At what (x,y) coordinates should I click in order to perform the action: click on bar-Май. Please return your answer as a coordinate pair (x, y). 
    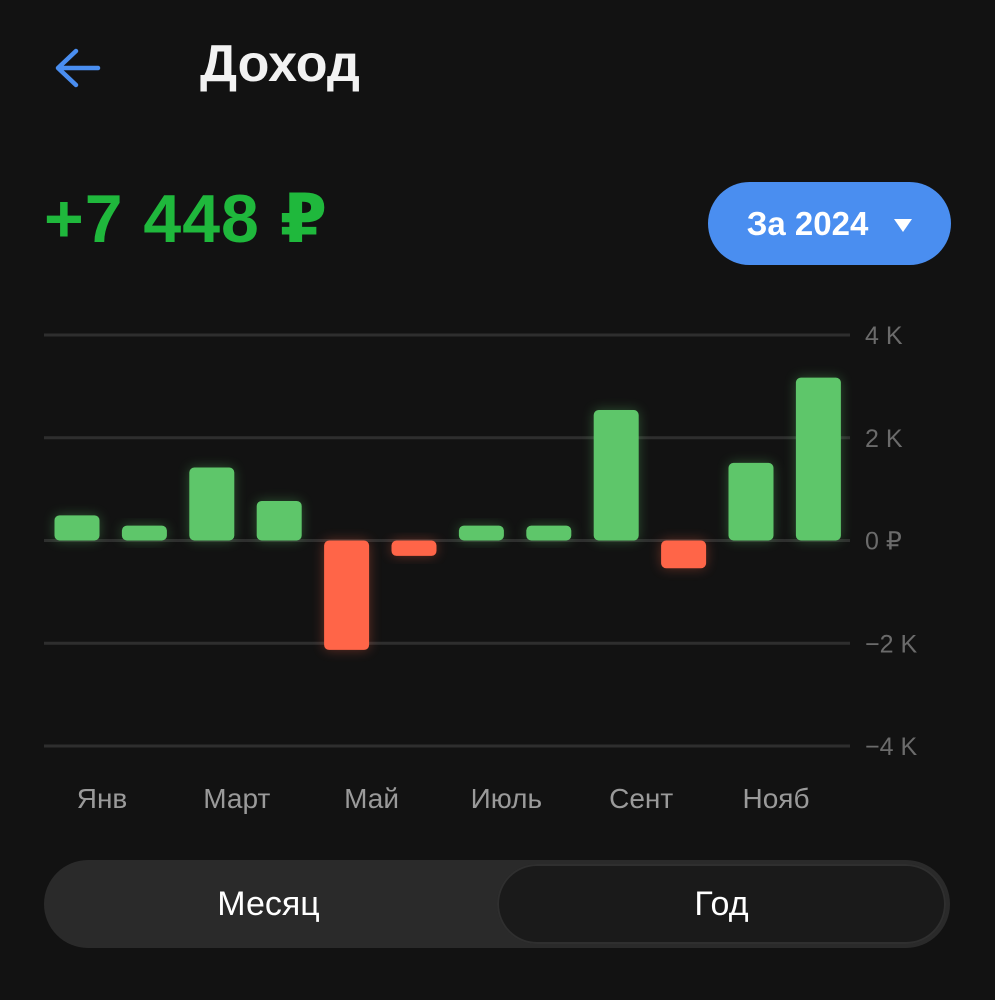
    Looking at the image, I should click on (347, 595).